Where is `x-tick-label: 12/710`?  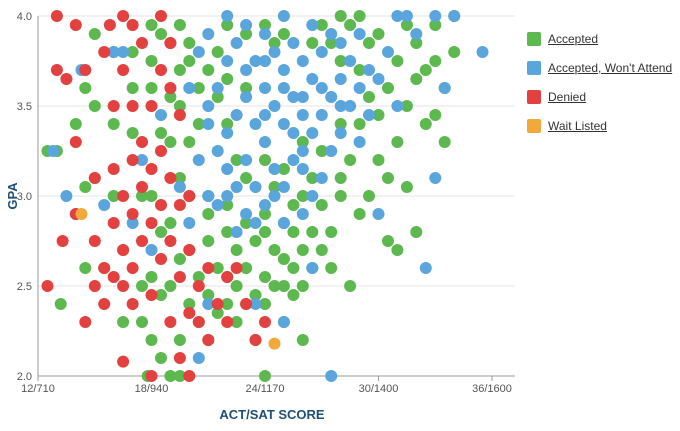
x-tick-label: 12/710 is located at coordinates (38, 389).